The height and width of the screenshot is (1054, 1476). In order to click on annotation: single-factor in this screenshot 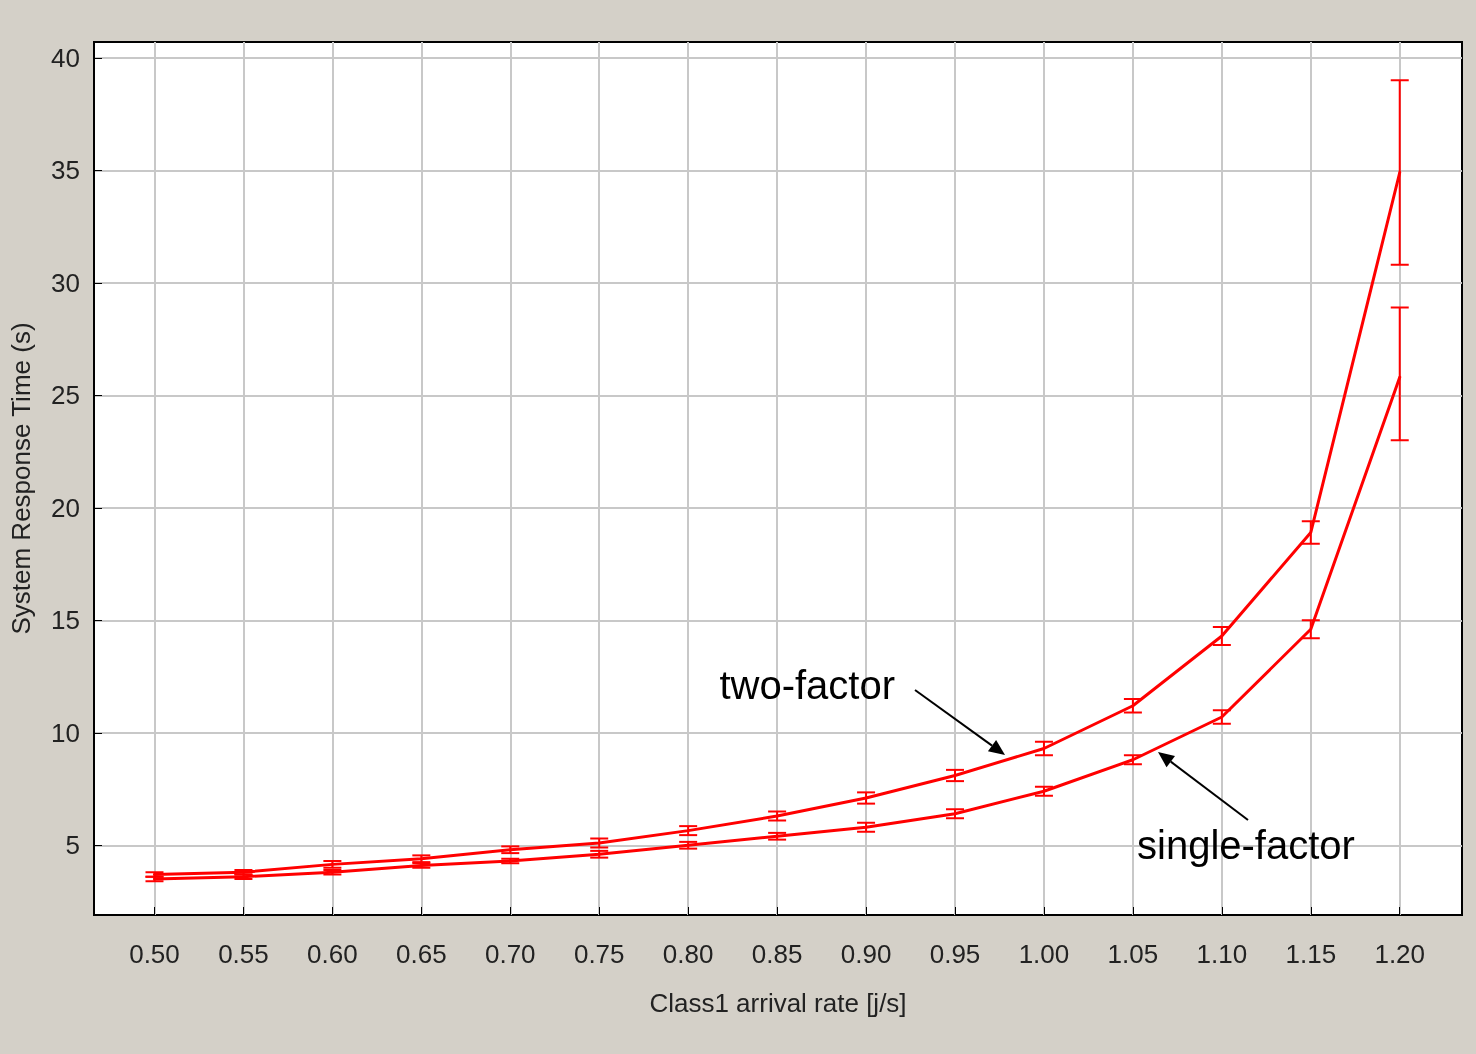, I will do `click(1246, 845)`.